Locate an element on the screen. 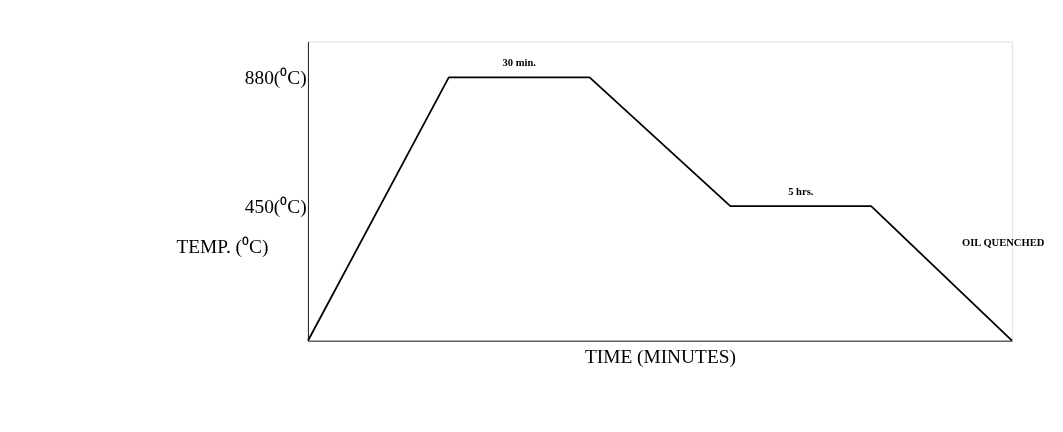  y-axis-title: TEMP. (⁰C) is located at coordinates (222, 247).